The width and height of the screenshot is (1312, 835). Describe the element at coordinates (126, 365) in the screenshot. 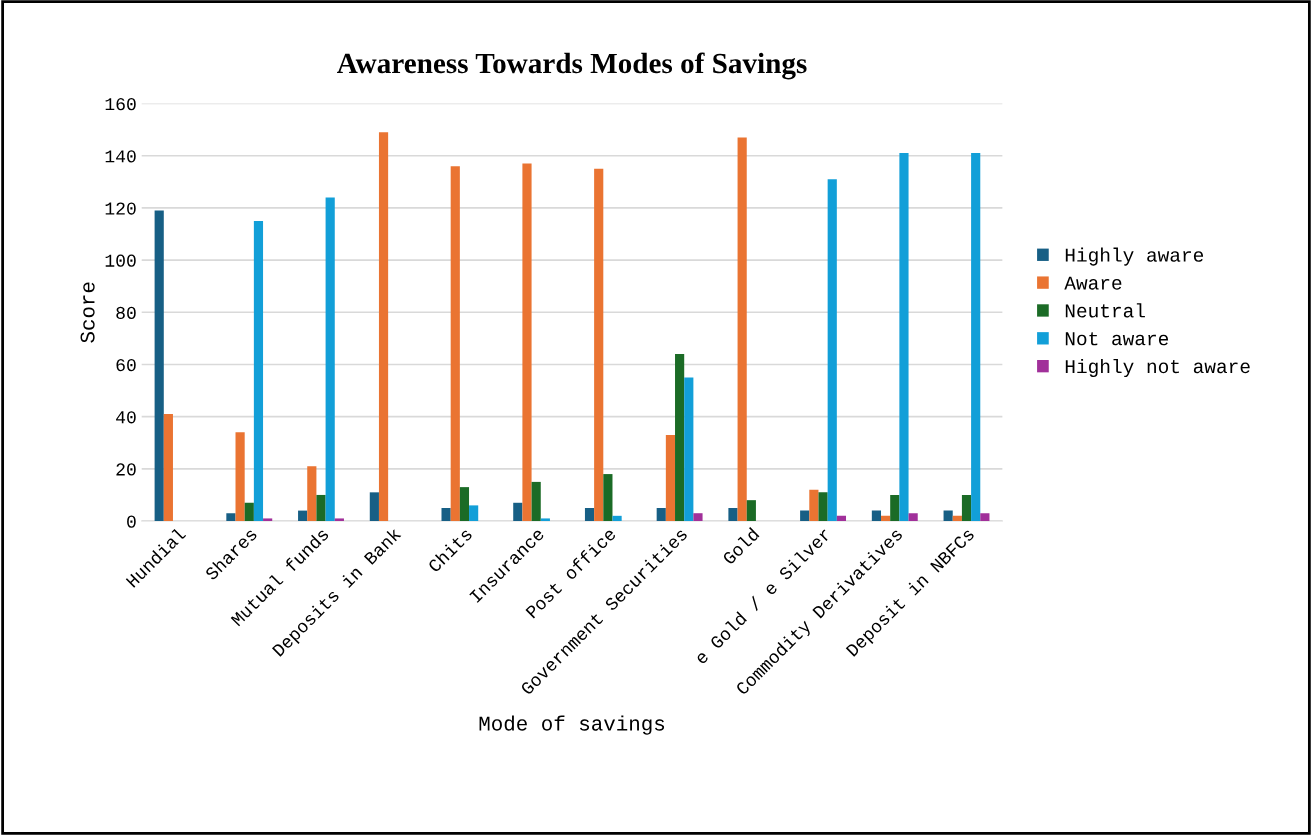

I see `y-tick-label: 60` at that location.